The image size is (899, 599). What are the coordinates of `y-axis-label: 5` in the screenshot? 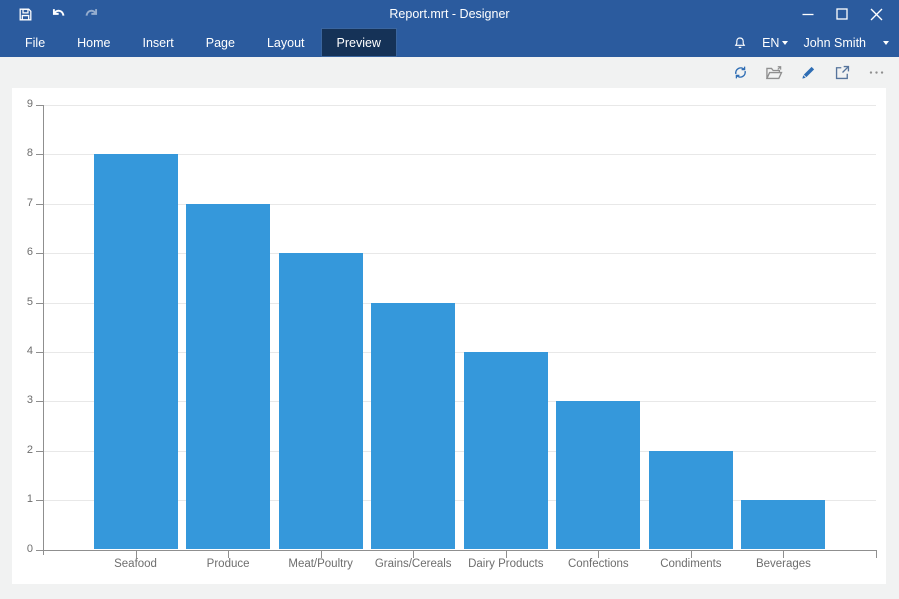 It's located at (29, 301).